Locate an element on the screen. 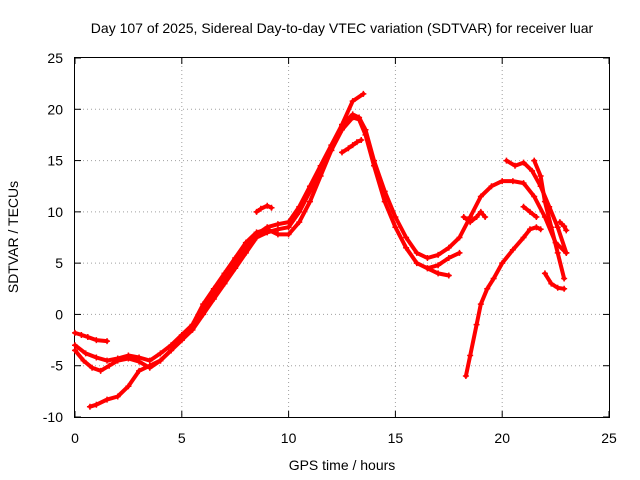 Image resolution: width=640 pixels, height=480 pixels. y-tick-label: -10 is located at coordinates (53, 417).